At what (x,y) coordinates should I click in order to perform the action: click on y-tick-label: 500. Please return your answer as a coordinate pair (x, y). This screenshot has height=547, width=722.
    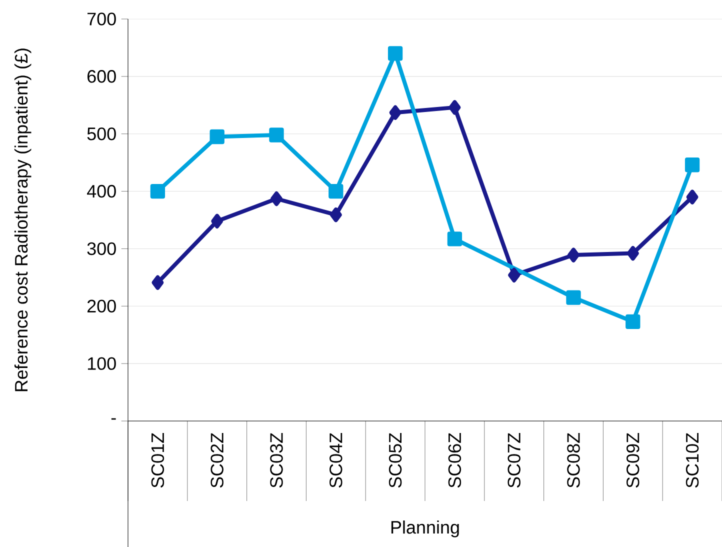
    Looking at the image, I should click on (101, 133).